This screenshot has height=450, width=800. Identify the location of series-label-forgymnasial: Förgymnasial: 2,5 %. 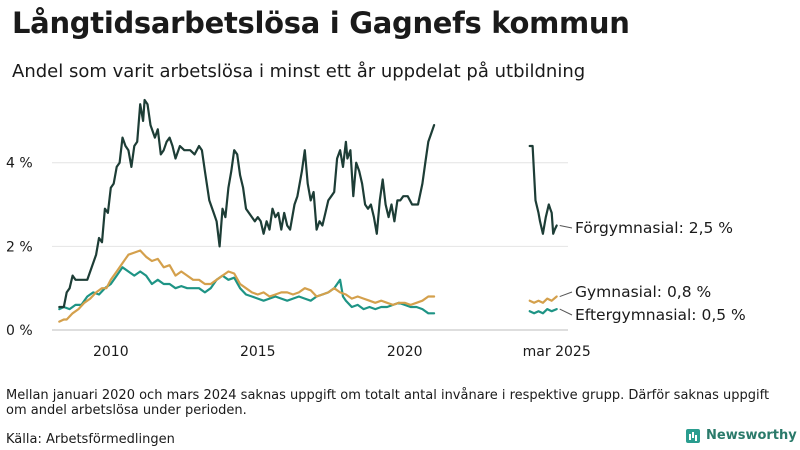
(654, 228).